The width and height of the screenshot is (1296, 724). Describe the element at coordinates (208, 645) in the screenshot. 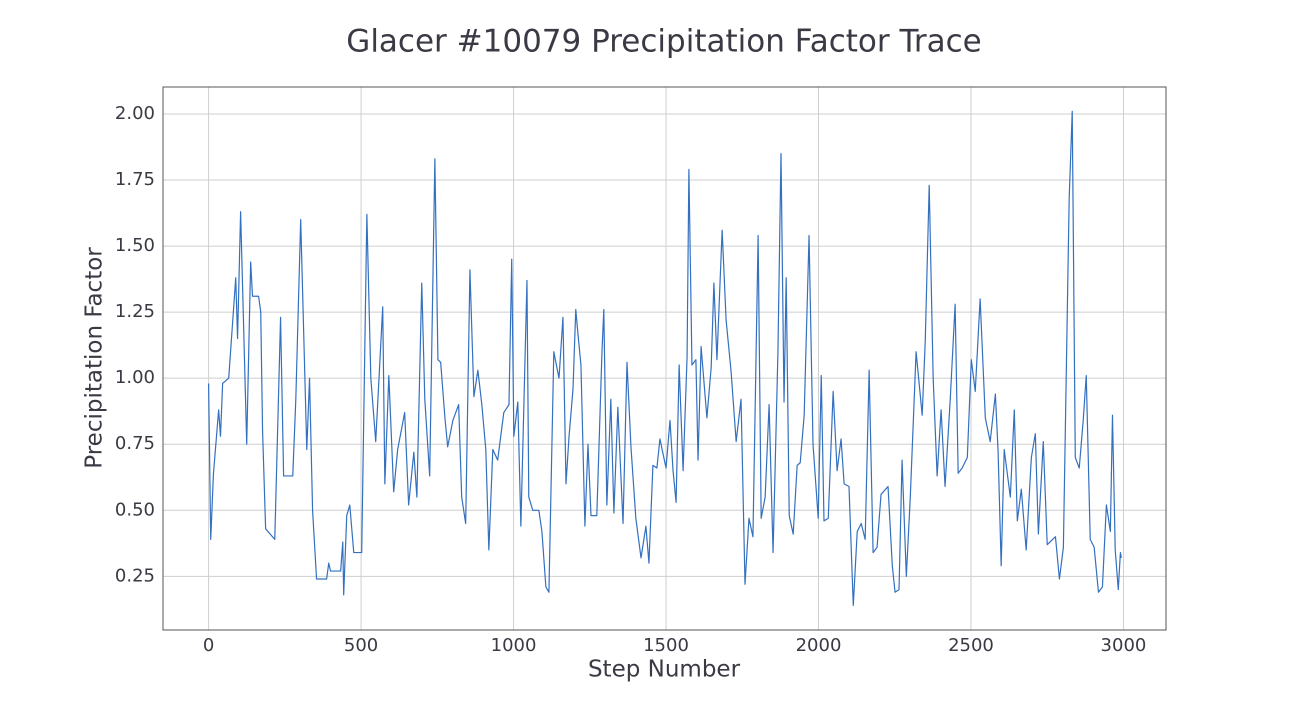

I see `x-tick-label: 0` at that location.